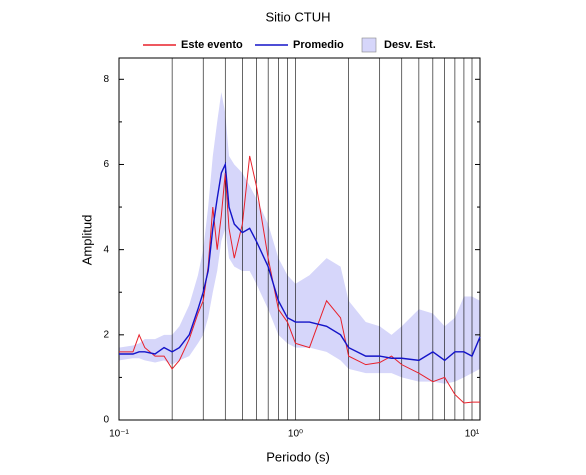 This screenshot has width=586, height=475. Describe the element at coordinates (295, 434) in the screenshot. I see `x-tick-label: 10⁰` at that location.